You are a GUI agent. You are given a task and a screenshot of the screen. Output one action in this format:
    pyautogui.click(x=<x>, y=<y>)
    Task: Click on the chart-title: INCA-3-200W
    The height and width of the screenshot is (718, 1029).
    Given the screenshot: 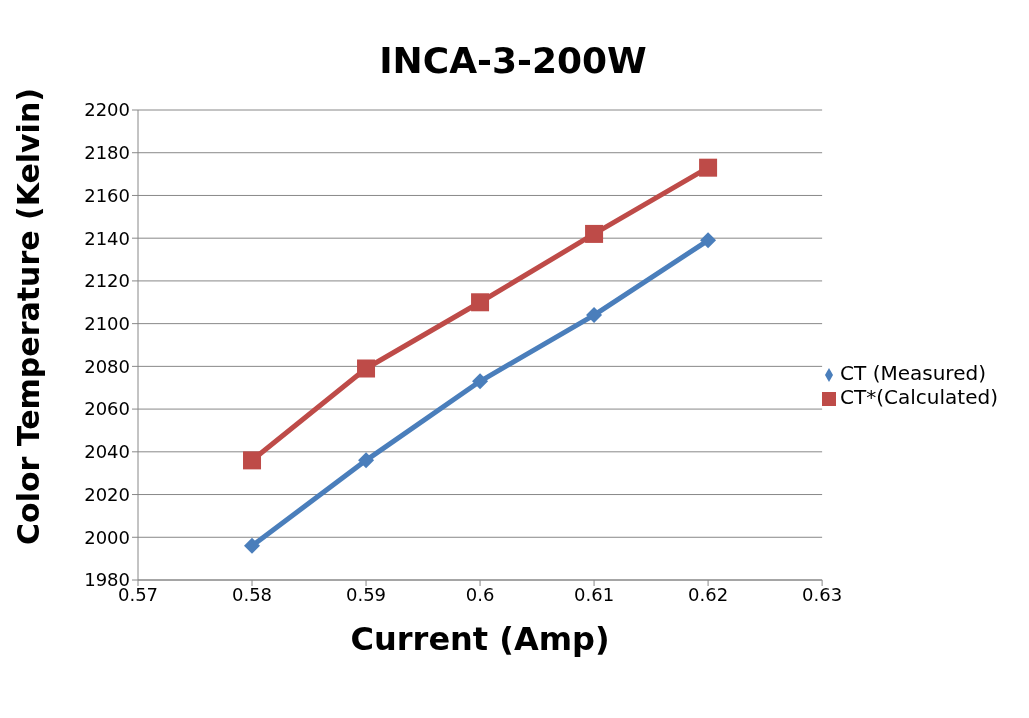 What is the action you would take?
    pyautogui.click(x=513, y=61)
    